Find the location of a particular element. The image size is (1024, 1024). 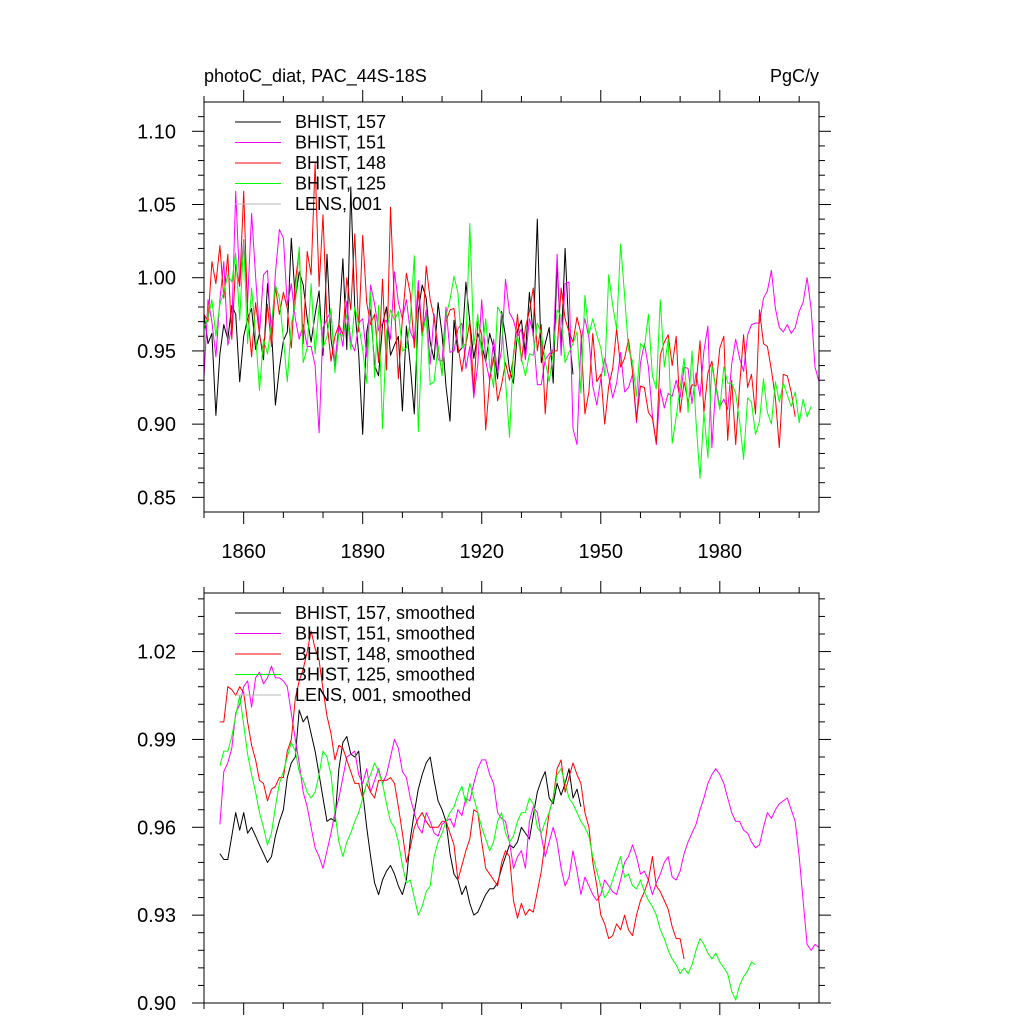

x-tick-label: 1860 is located at coordinates (243, 552).